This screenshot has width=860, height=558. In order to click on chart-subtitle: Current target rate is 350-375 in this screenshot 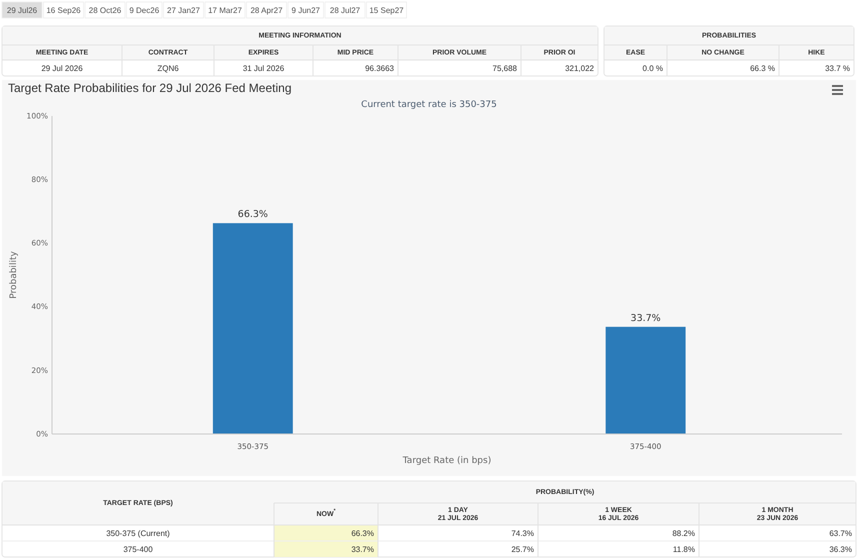, I will do `click(429, 105)`.